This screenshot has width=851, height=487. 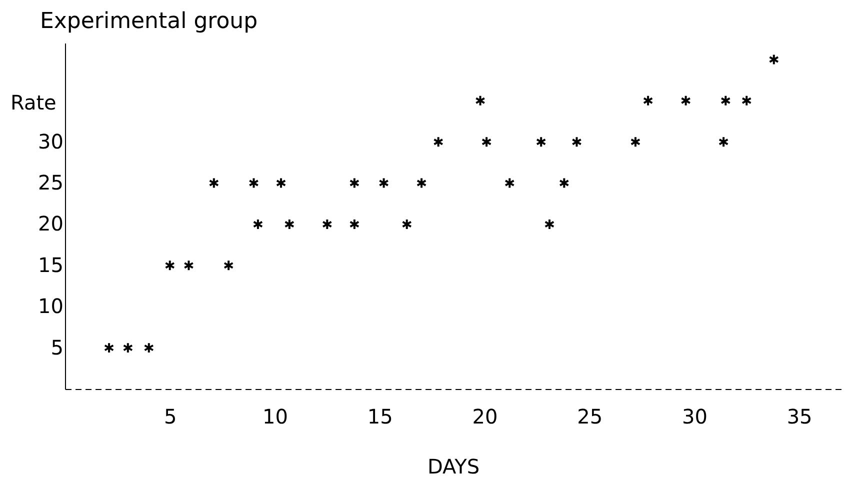 What do you see at coordinates (51, 182) in the screenshot?
I see `y-tick-label: 25` at bounding box center [51, 182].